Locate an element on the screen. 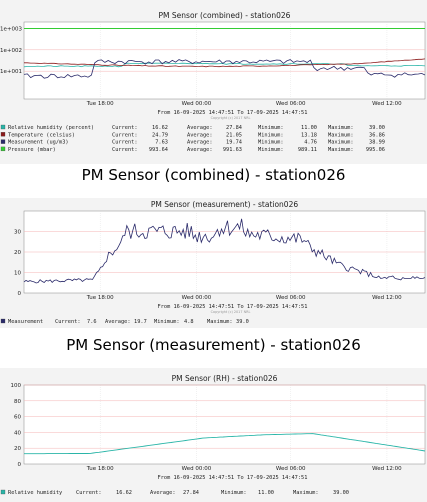  y-tick-label: 1e+002 is located at coordinates (11, 51).